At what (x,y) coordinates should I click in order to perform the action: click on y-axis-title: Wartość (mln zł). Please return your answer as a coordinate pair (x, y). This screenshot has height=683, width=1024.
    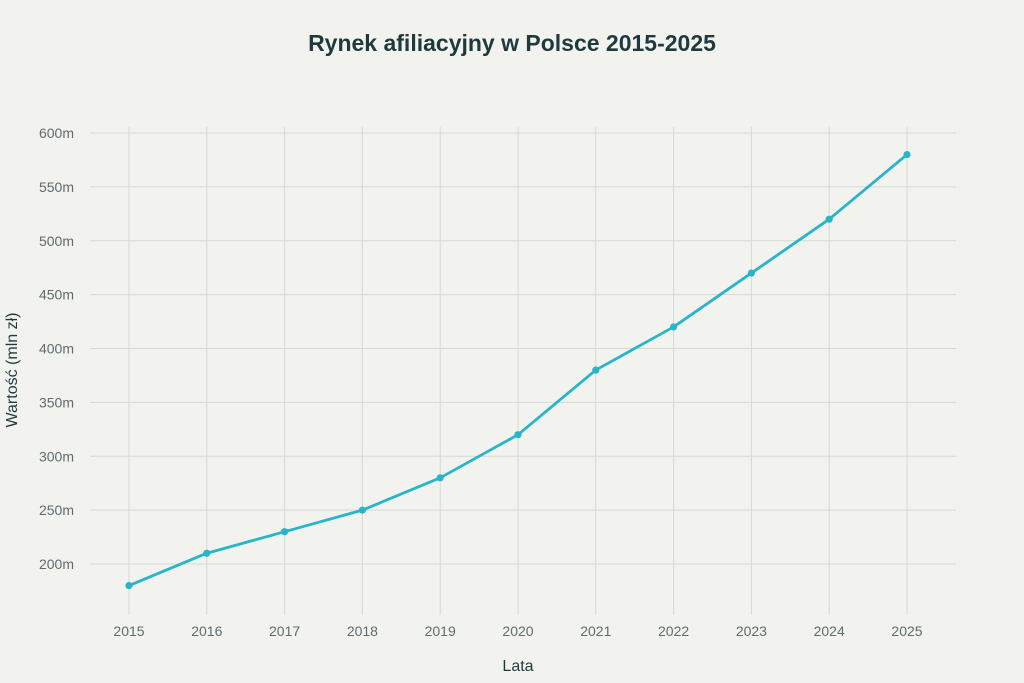
    Looking at the image, I should click on (12, 370).